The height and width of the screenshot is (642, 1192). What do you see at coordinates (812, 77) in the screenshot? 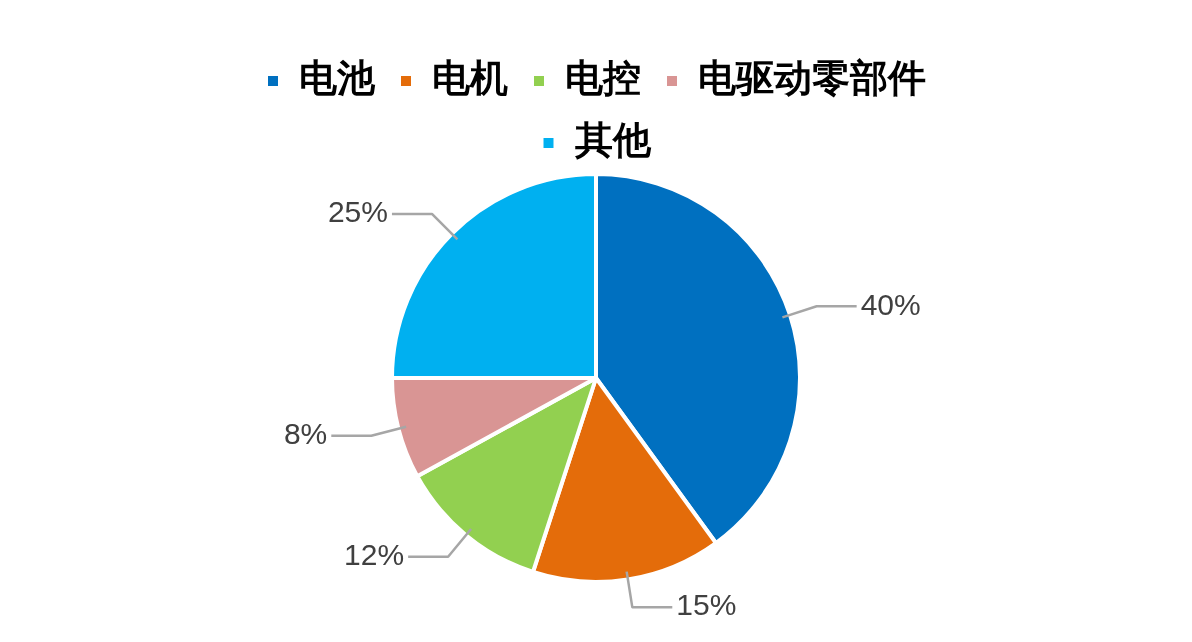
I see `legend-label: 电驱动零部件` at bounding box center [812, 77].